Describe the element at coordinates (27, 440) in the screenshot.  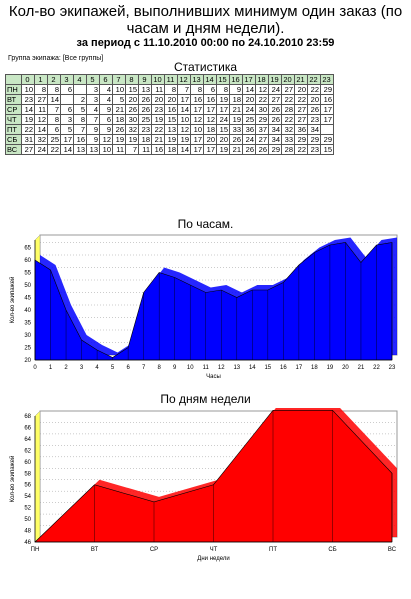
I see `y-tick-label: 64` at that location.